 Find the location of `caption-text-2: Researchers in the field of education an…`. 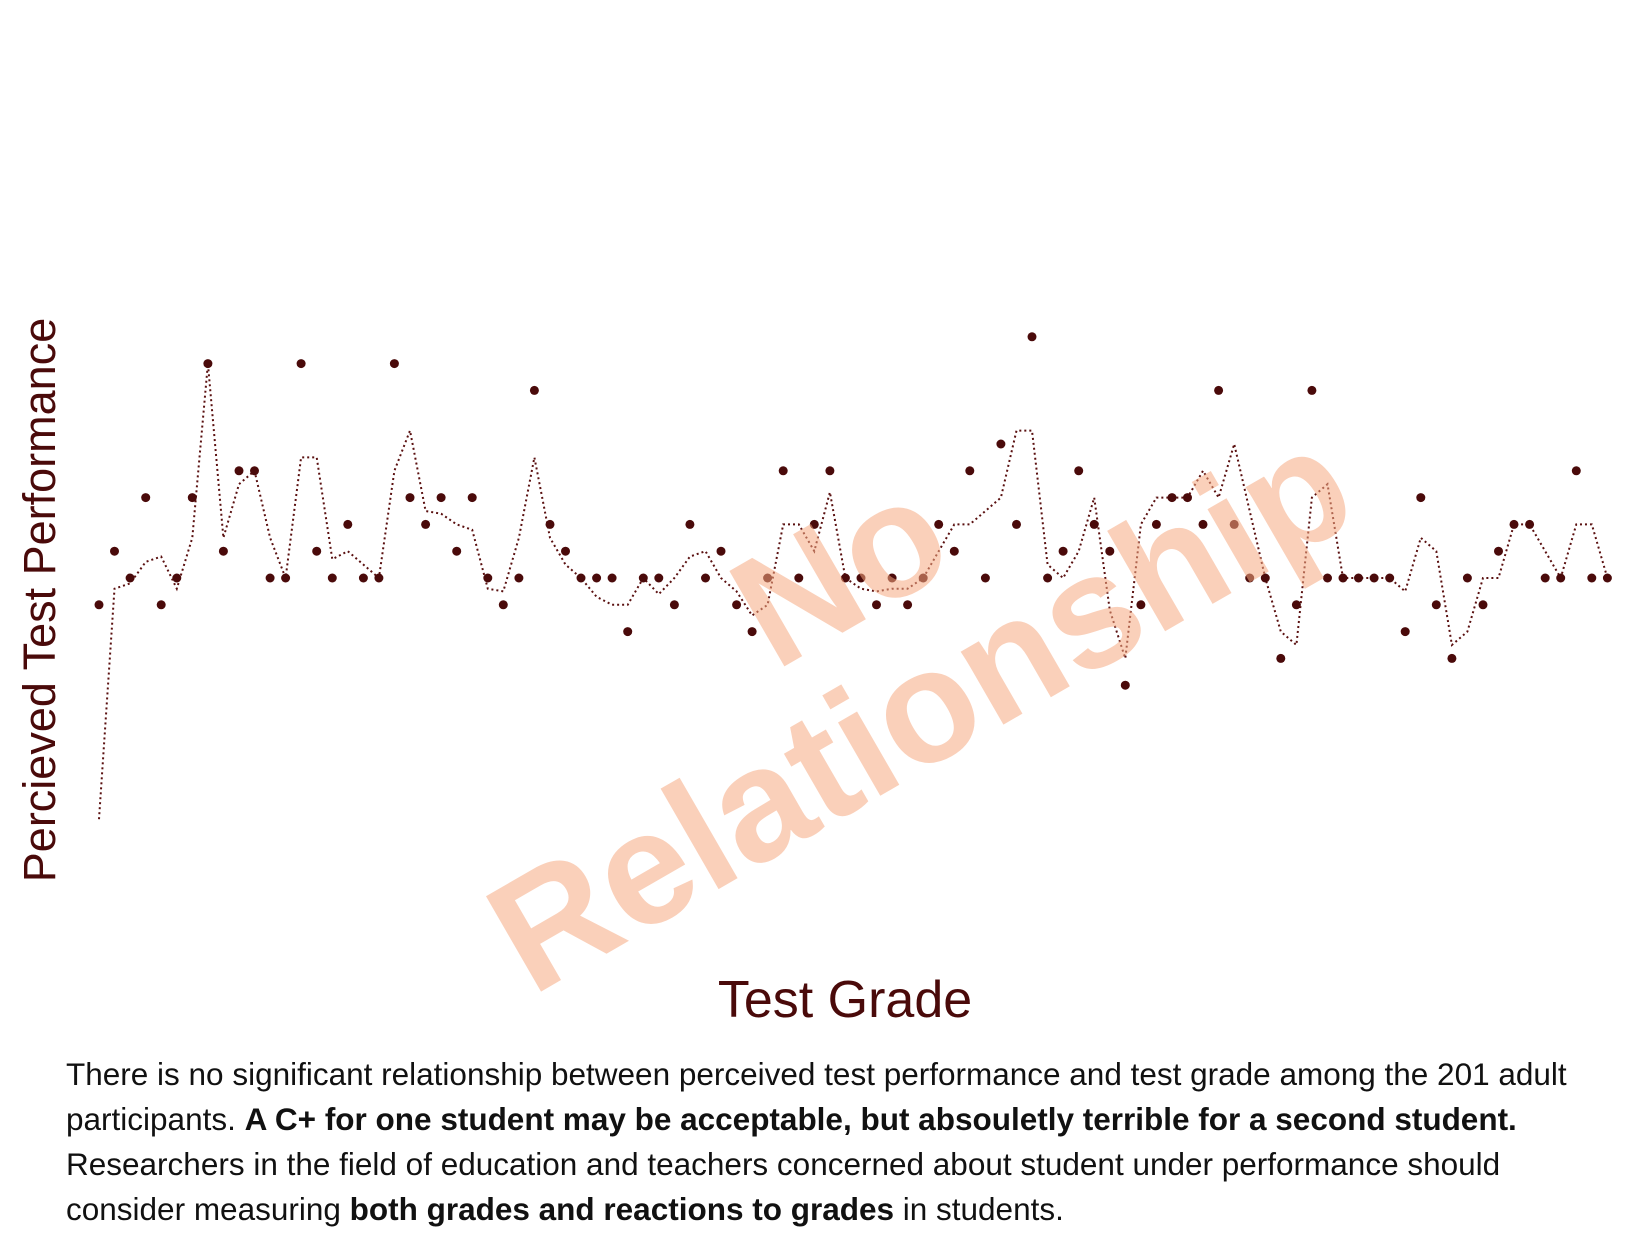

caption-text-2: Researchers in the field of education an… is located at coordinates (783, 1186).